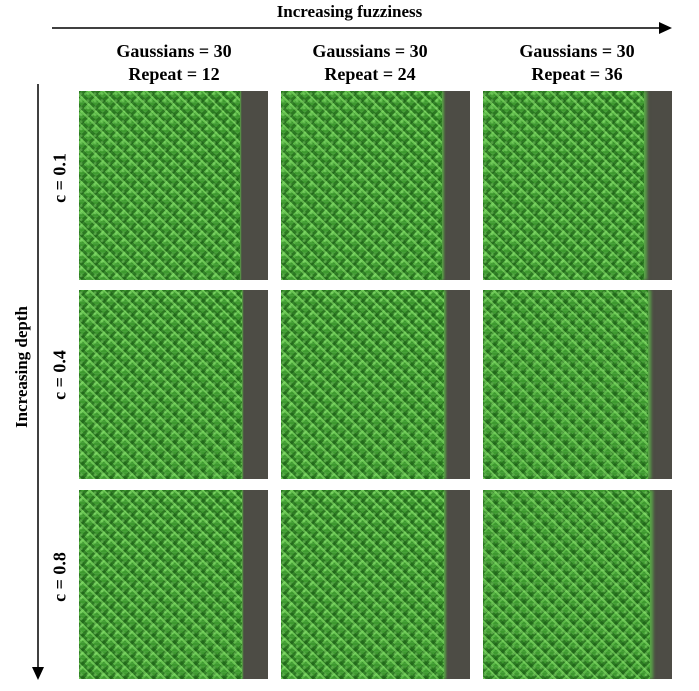 The height and width of the screenshot is (691, 699). I want to click on column-header-2: Gaussians = 30 Repeat = 24, so click(370, 63).